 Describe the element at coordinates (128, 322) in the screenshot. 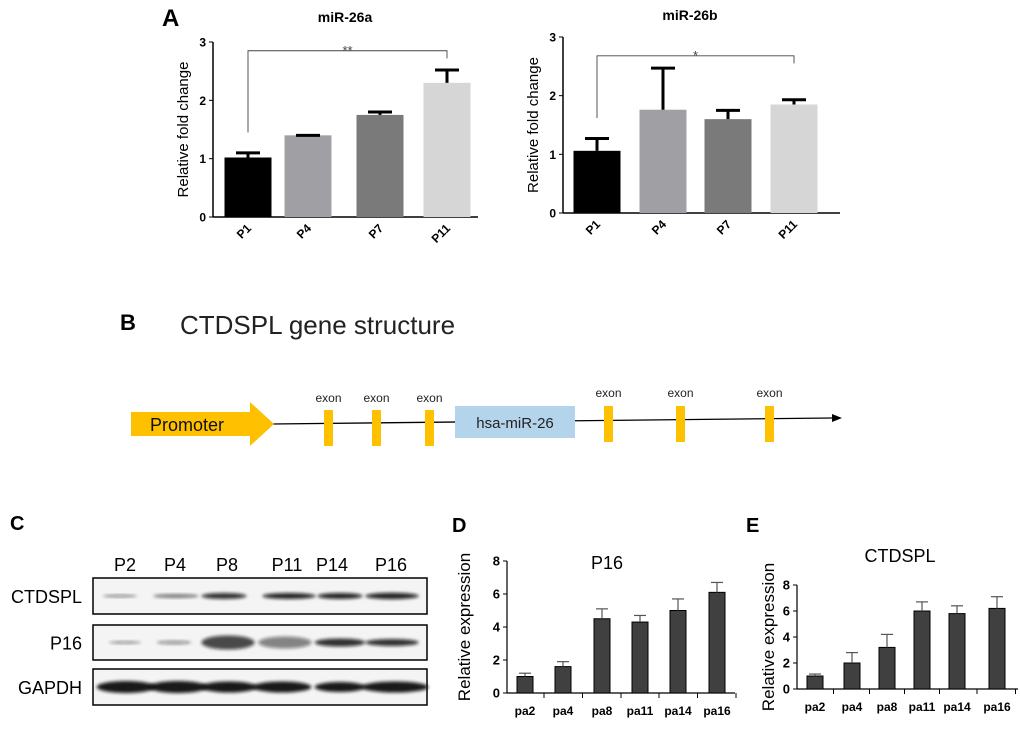

I see `panel-label-b: B` at that location.